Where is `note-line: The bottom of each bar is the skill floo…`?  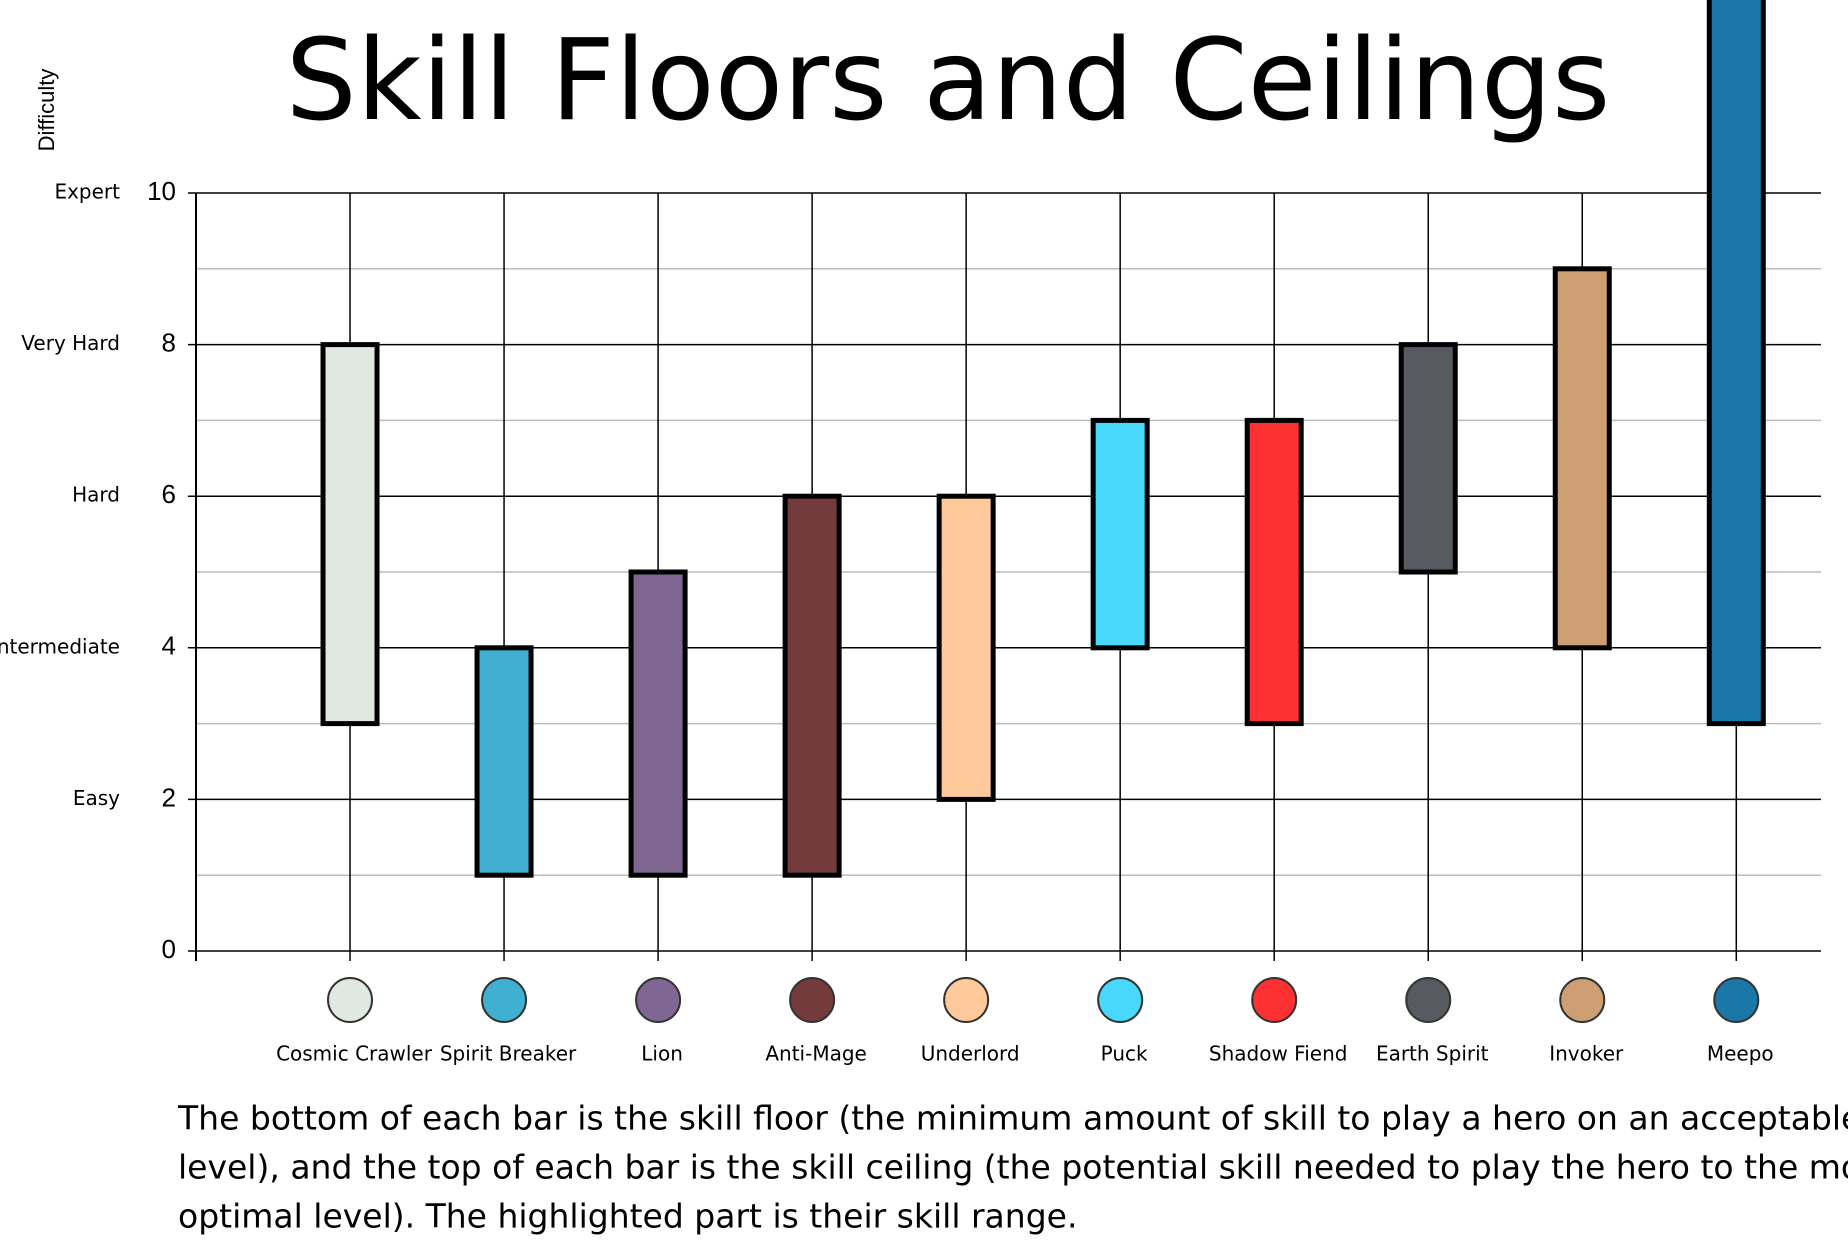 note-line: The bottom of each bar is the skill floo… is located at coordinates (1012, 1118).